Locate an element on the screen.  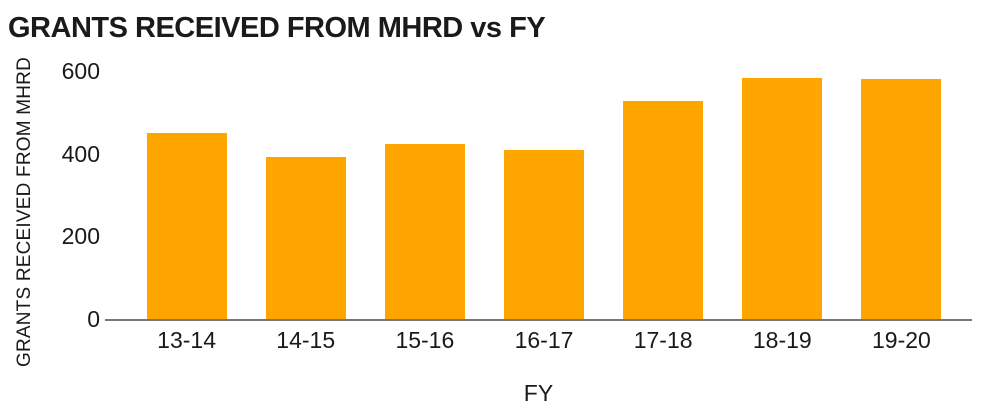
x-axis-title: FY is located at coordinates (538, 393).